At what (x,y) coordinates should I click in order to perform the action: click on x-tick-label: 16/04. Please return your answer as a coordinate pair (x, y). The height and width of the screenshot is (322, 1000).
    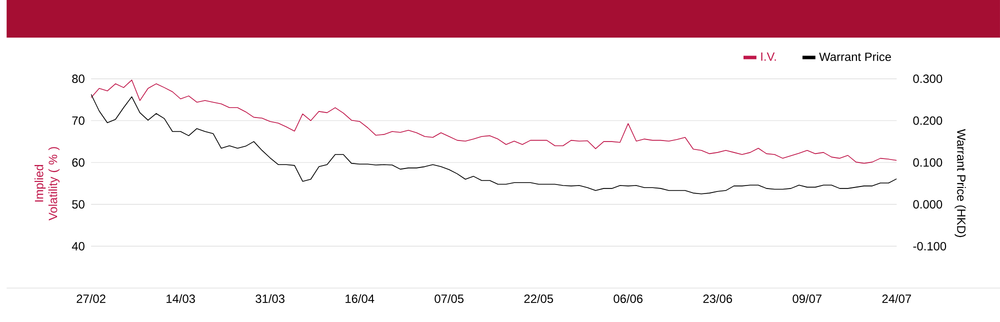
    Looking at the image, I should click on (360, 299).